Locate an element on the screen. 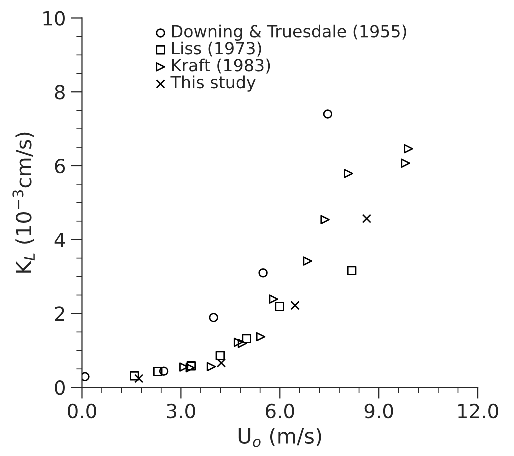 Image resolution: width=514 pixels, height=456 pixels. legend-label: This study is located at coordinates (213, 84).